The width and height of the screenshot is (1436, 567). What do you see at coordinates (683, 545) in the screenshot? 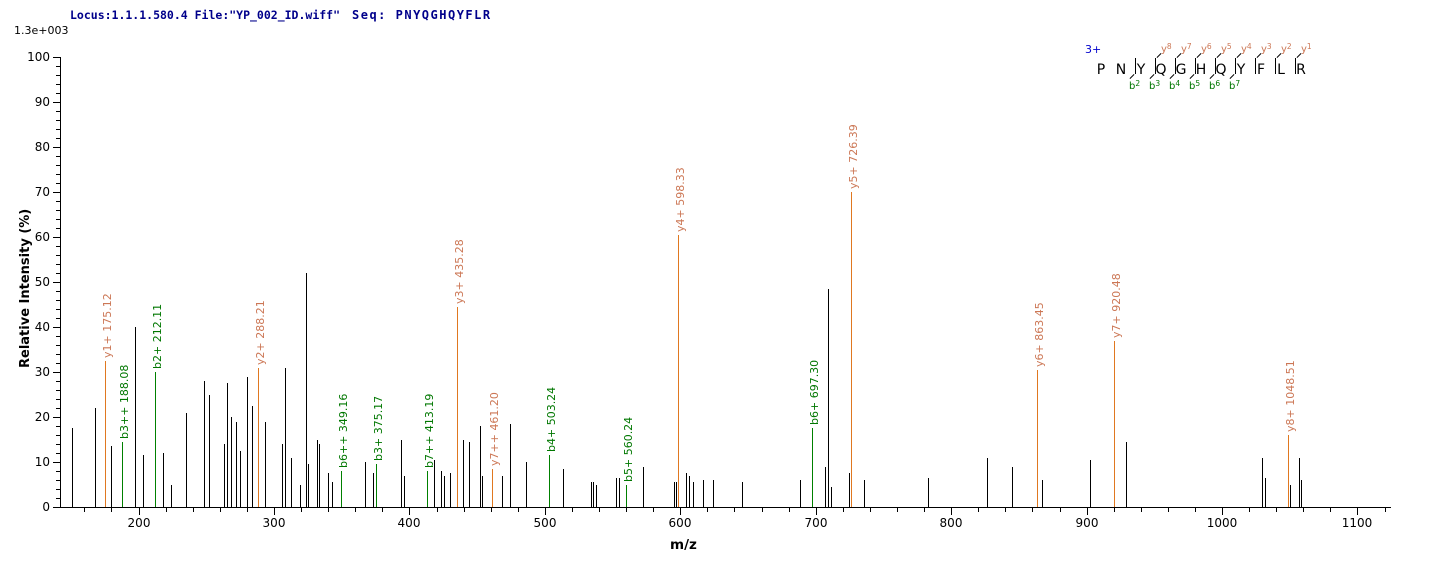
I see `x-axis-title: m/z` at bounding box center [683, 545].